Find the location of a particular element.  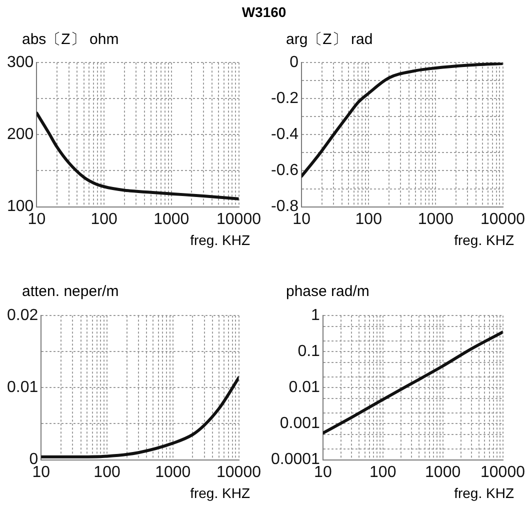

y-tick-label: 200 is located at coordinates (20, 135).